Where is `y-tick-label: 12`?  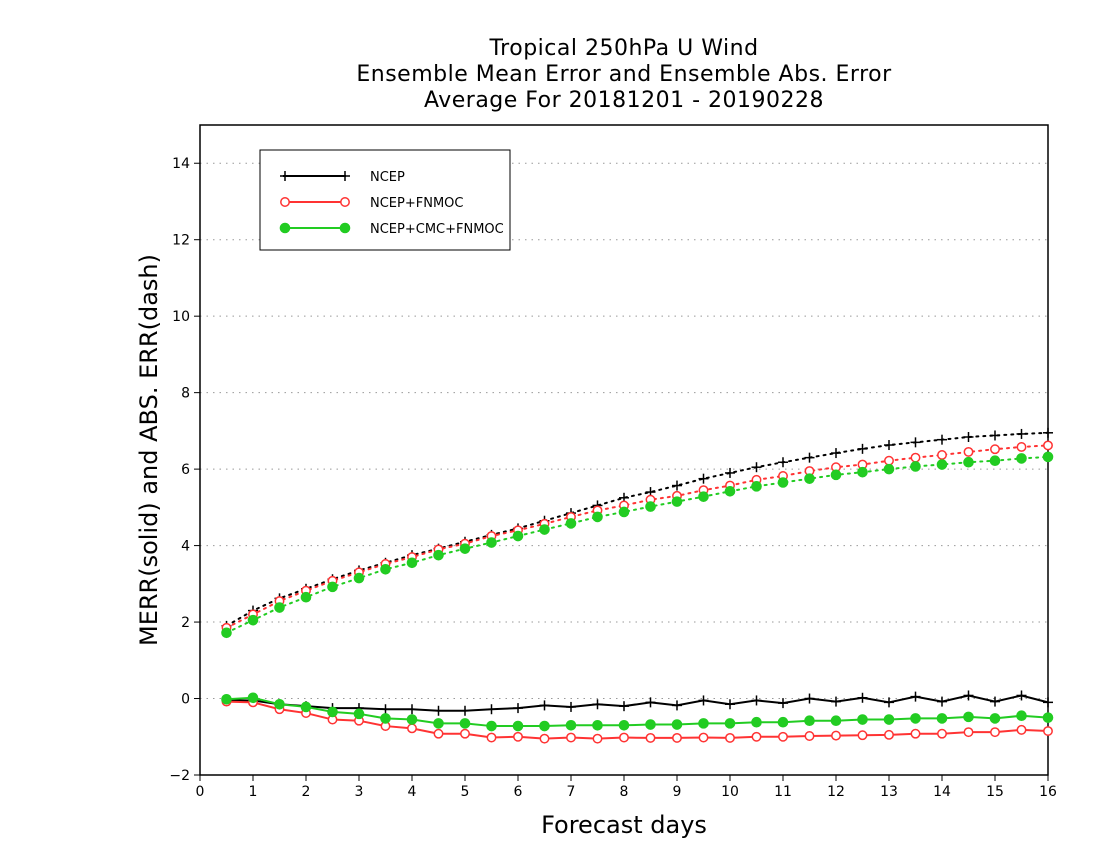
y-tick-label: 12 is located at coordinates (181, 241).